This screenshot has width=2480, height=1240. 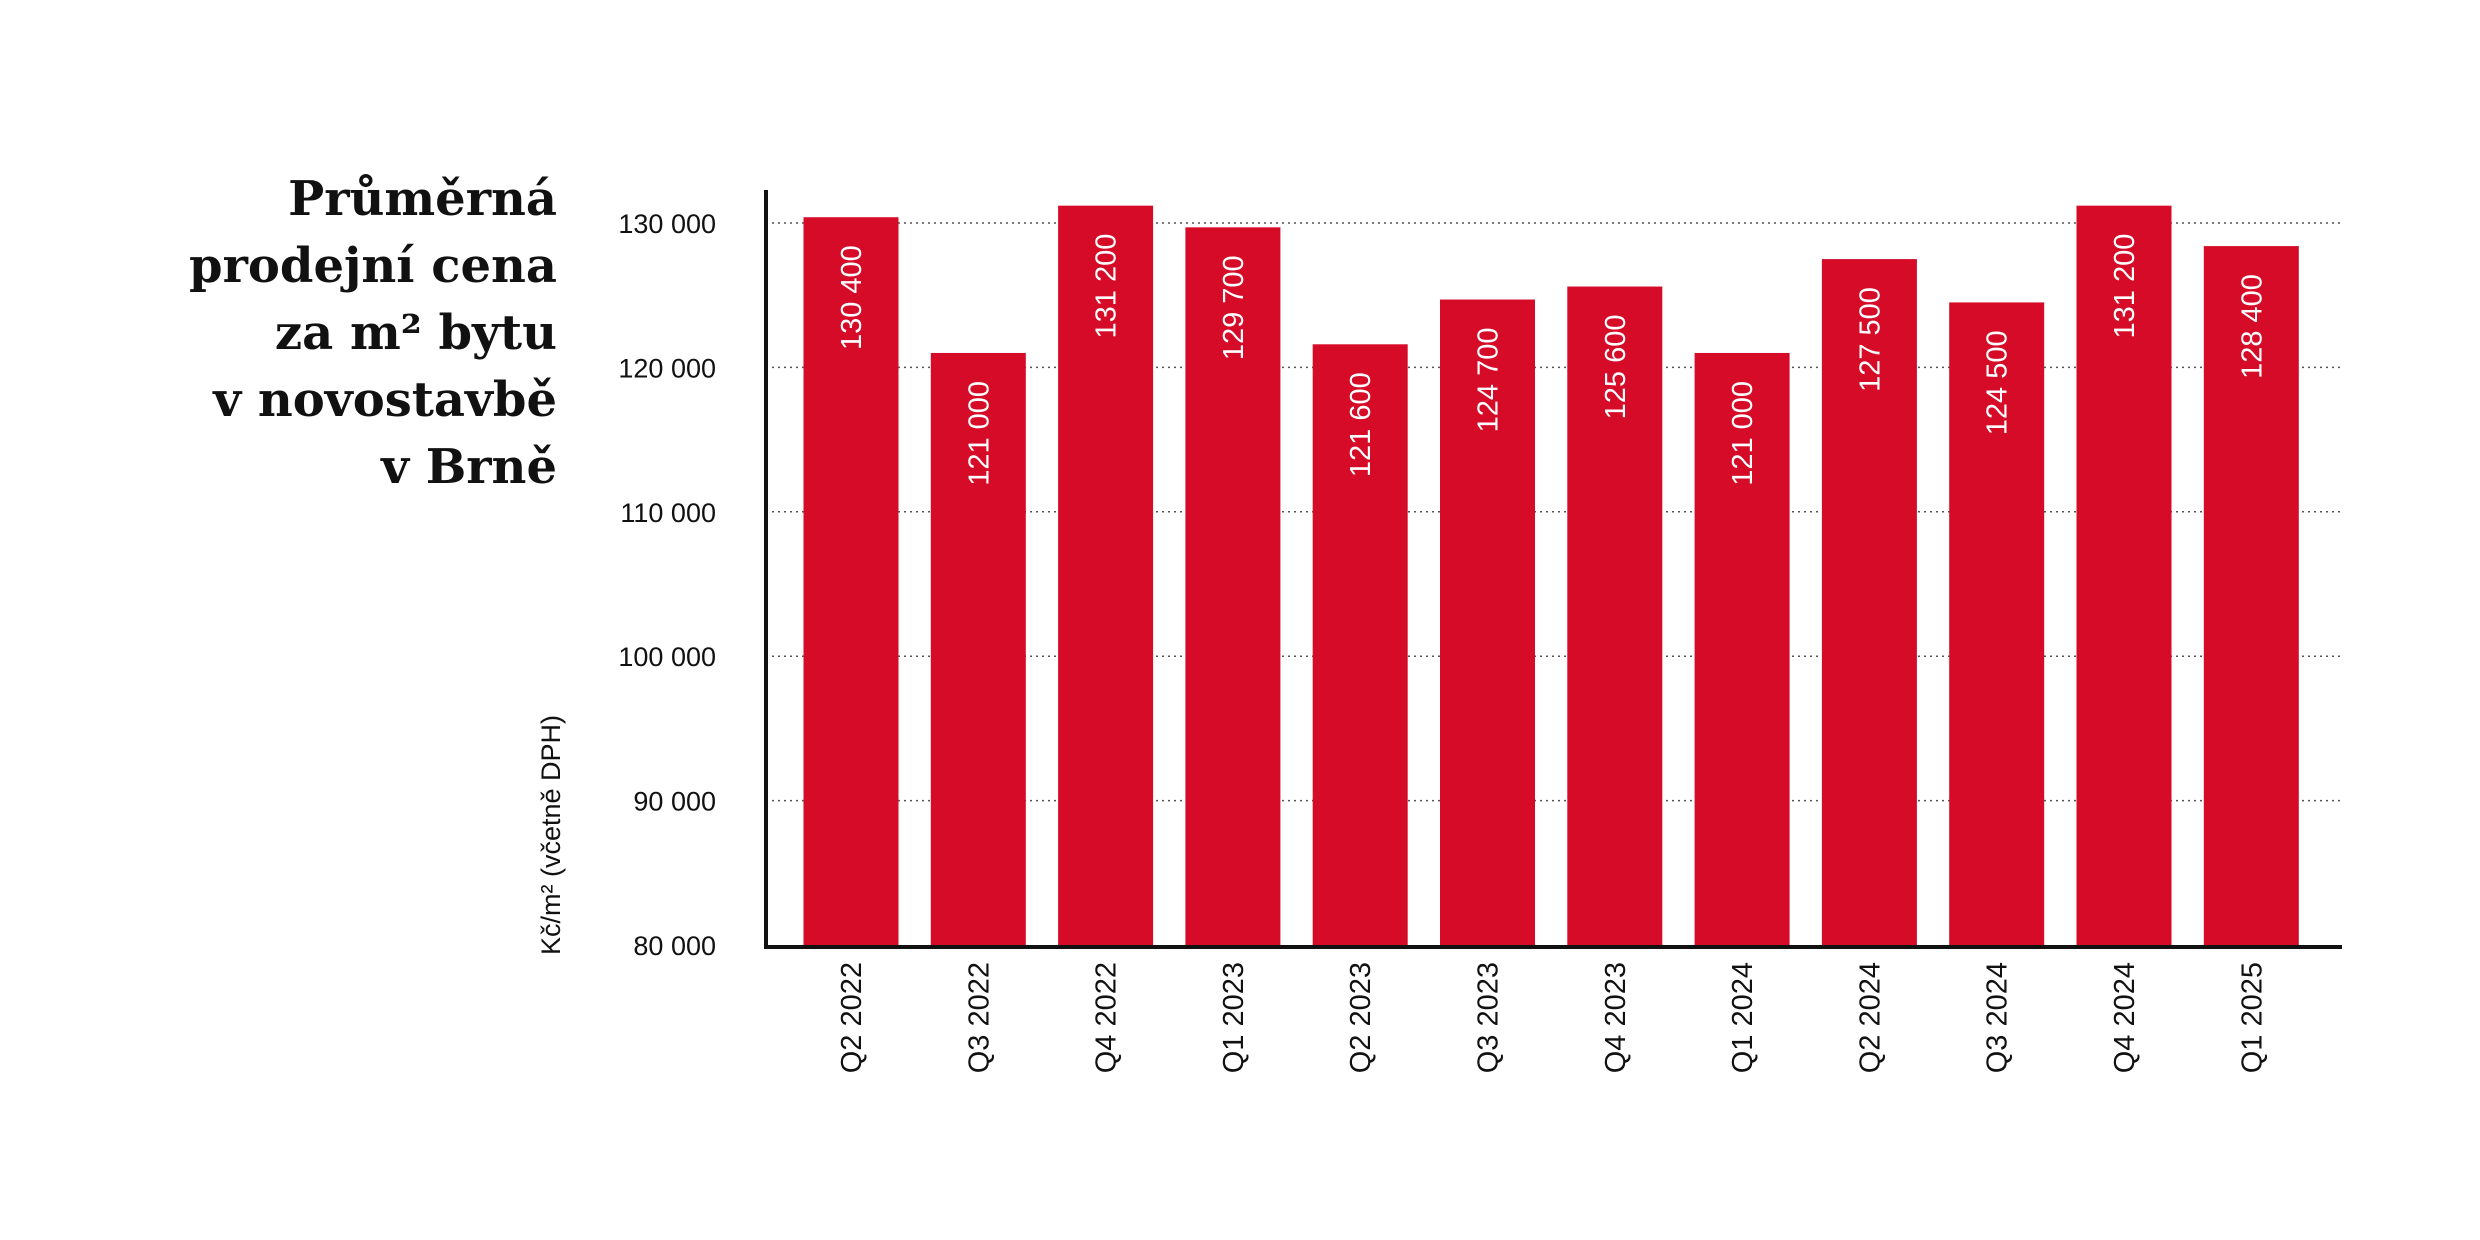 I want to click on bar-value-label: 124 700, so click(x=1489, y=380).